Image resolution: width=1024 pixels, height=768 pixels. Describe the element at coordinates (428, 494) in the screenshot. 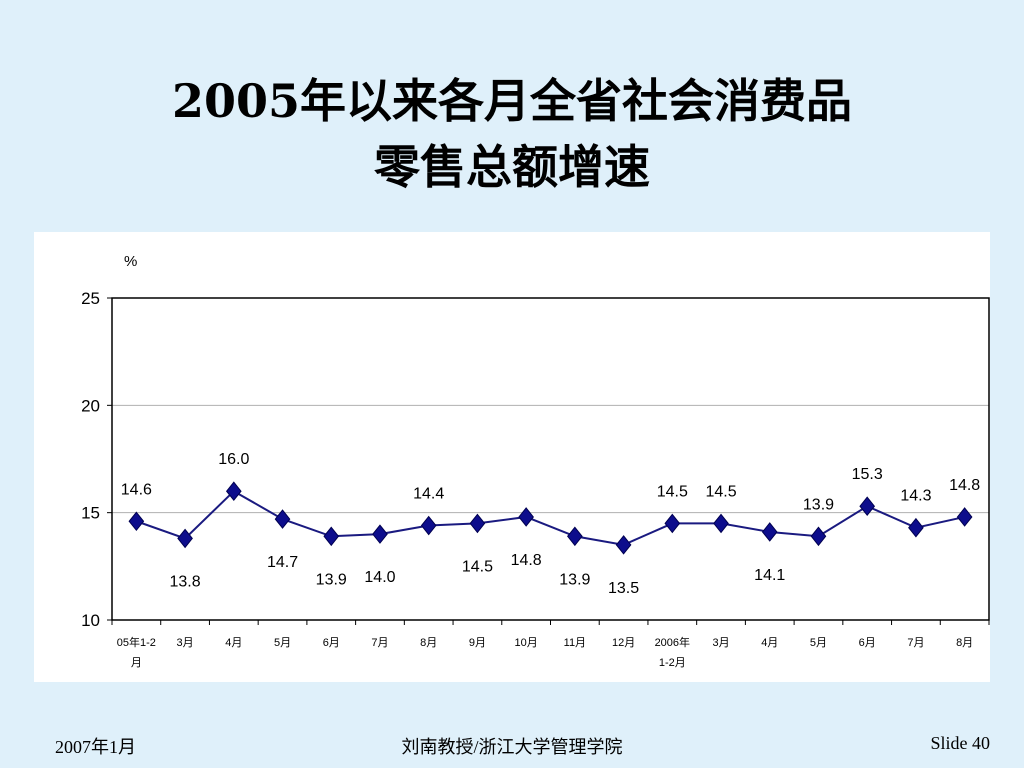

I see `data-label: 14.4` at that location.